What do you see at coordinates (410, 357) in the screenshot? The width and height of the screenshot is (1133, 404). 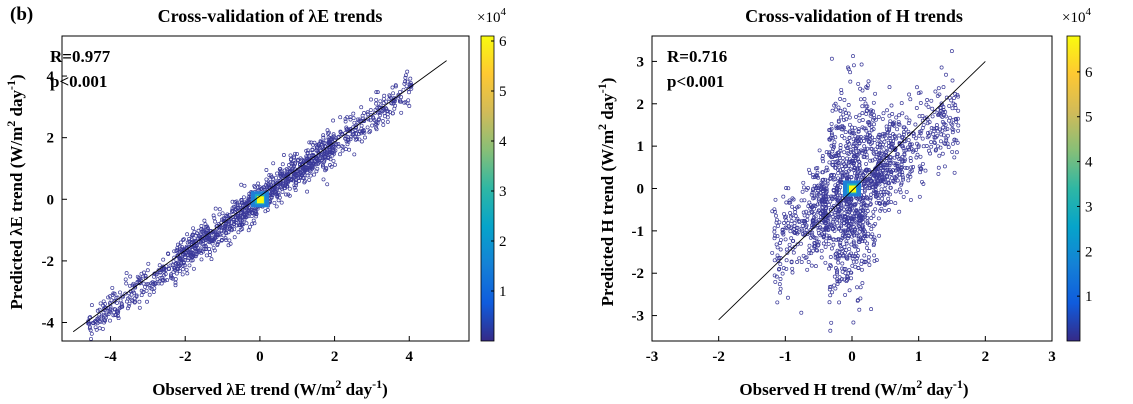 I see `x-tick-label: 4` at bounding box center [410, 357].